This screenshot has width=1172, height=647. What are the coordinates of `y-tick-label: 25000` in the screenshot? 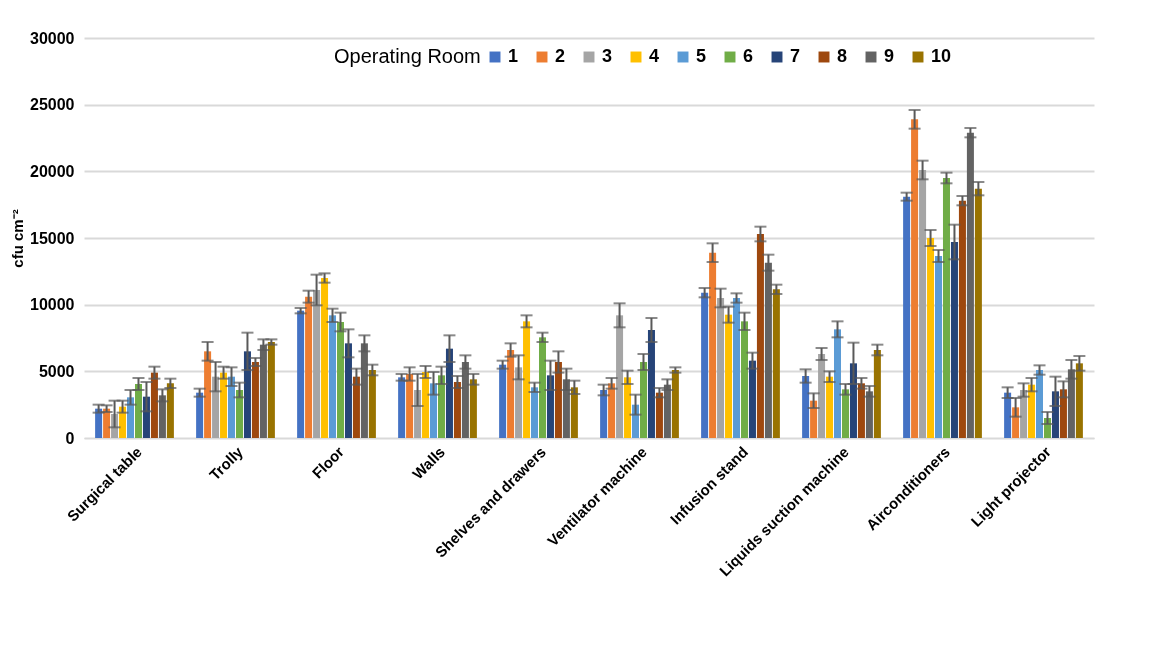 It's located at (52, 105).